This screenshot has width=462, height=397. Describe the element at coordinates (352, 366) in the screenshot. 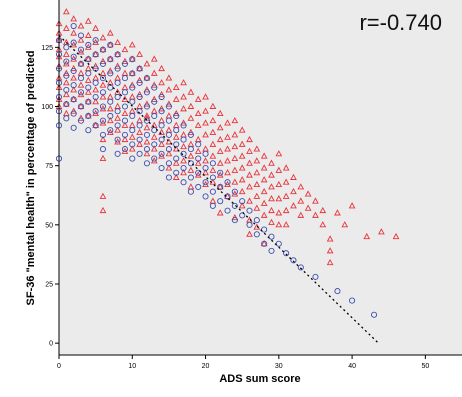

I see `x-tick-label: 40` at that location.